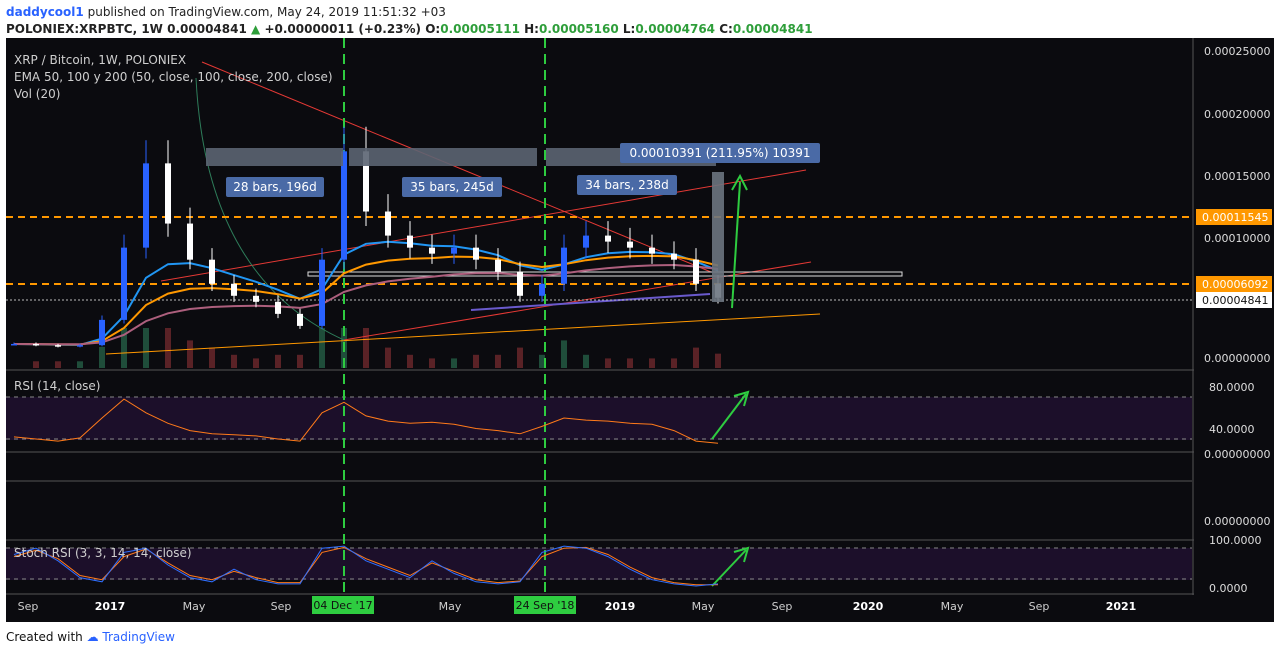 The width and height of the screenshot is (1274, 656). Describe the element at coordinates (456, 167) in the screenshot. I see `downtrend-line` at that location.